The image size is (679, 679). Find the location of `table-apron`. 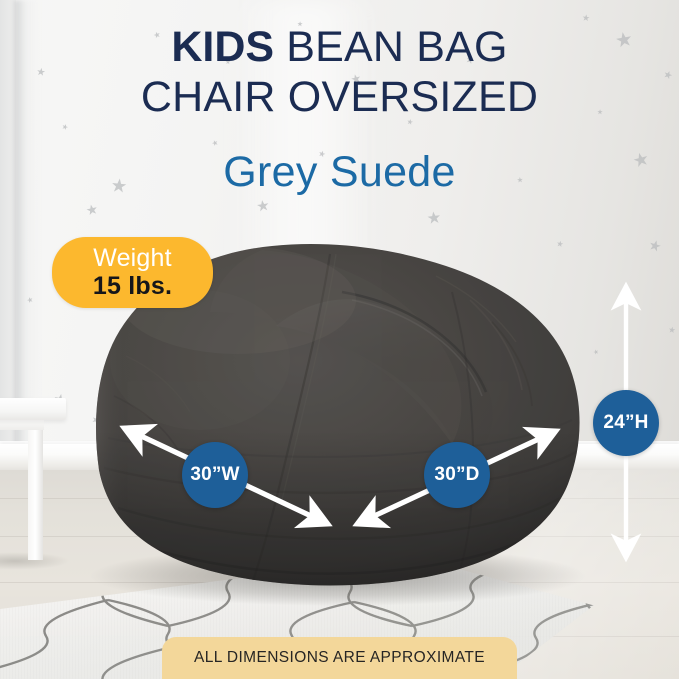

table-apron is located at coordinates (22, 424).